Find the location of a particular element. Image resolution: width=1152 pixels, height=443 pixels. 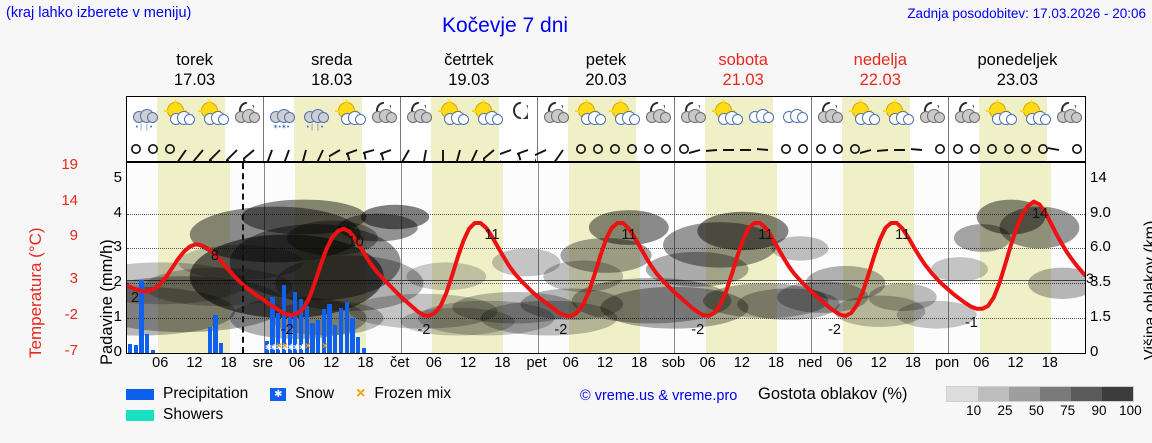

day-header-torek: torek 17.03 is located at coordinates (194, 71).